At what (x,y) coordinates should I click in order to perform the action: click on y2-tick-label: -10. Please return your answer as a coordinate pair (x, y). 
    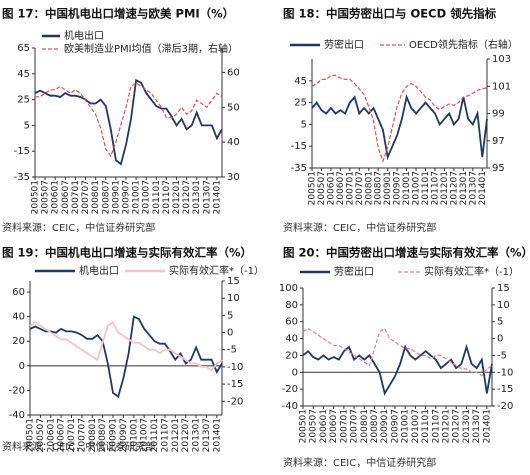
    Looking at the image, I should click on (505, 372).